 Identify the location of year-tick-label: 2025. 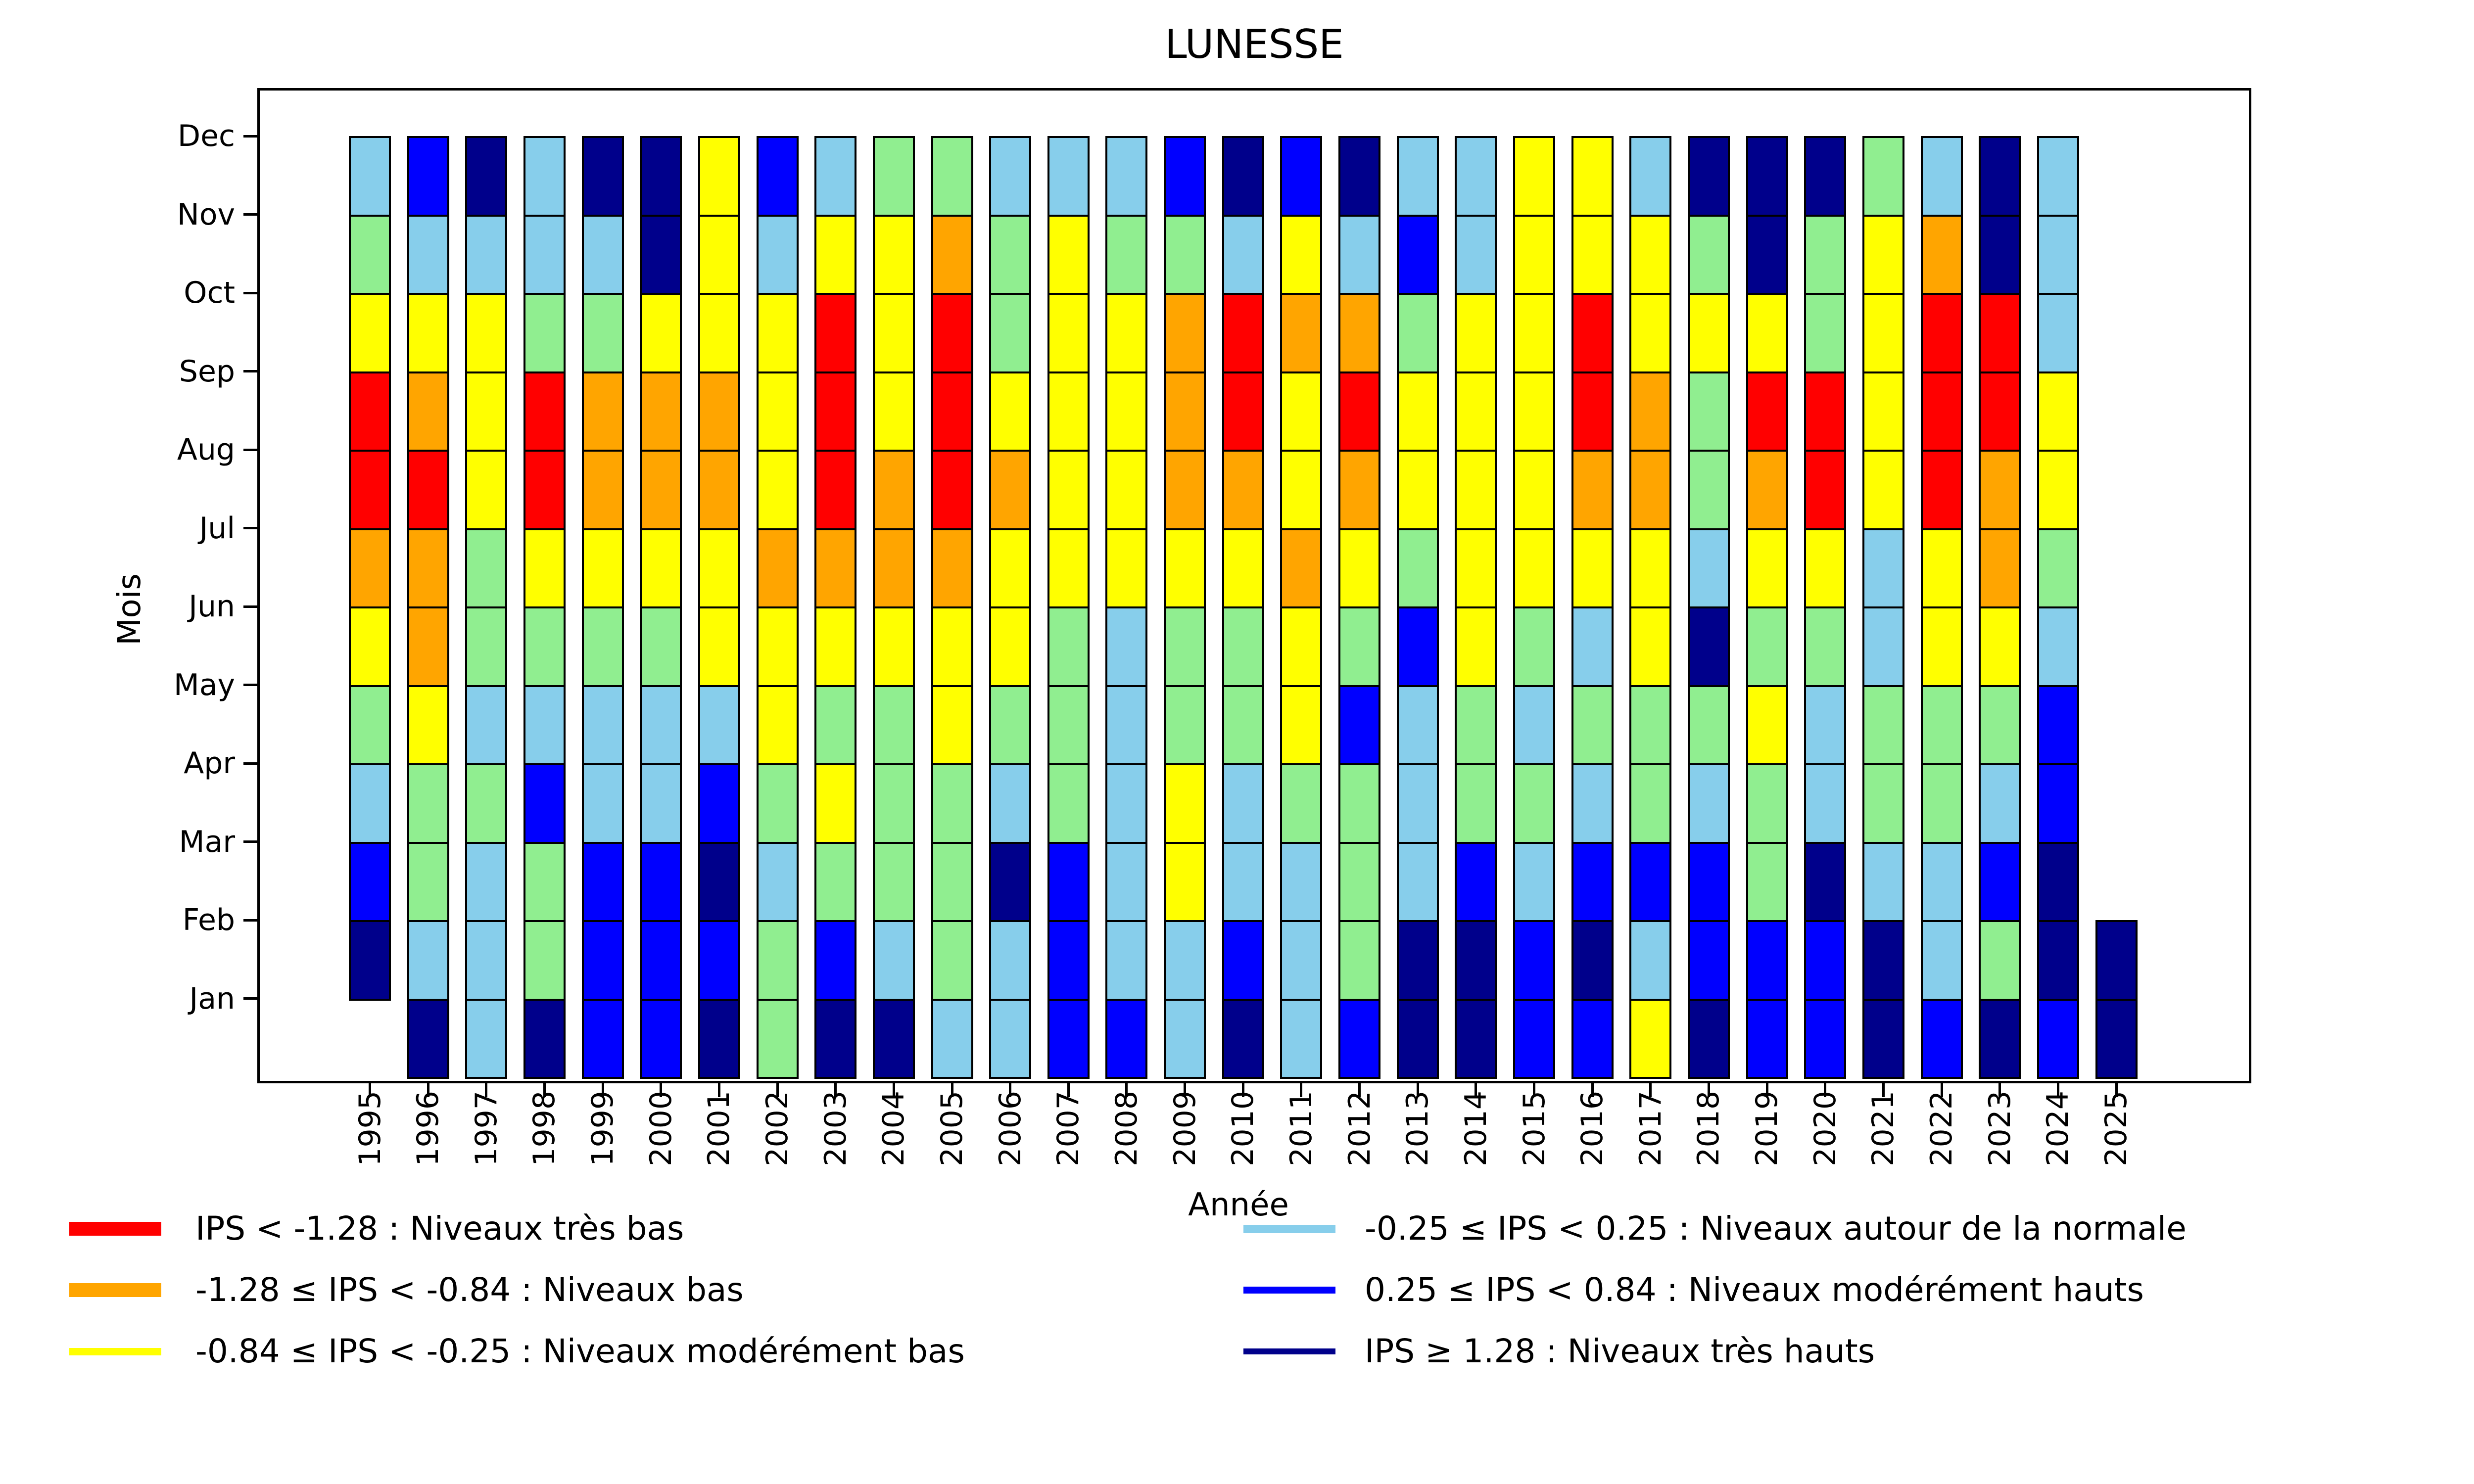
(2117, 1128).